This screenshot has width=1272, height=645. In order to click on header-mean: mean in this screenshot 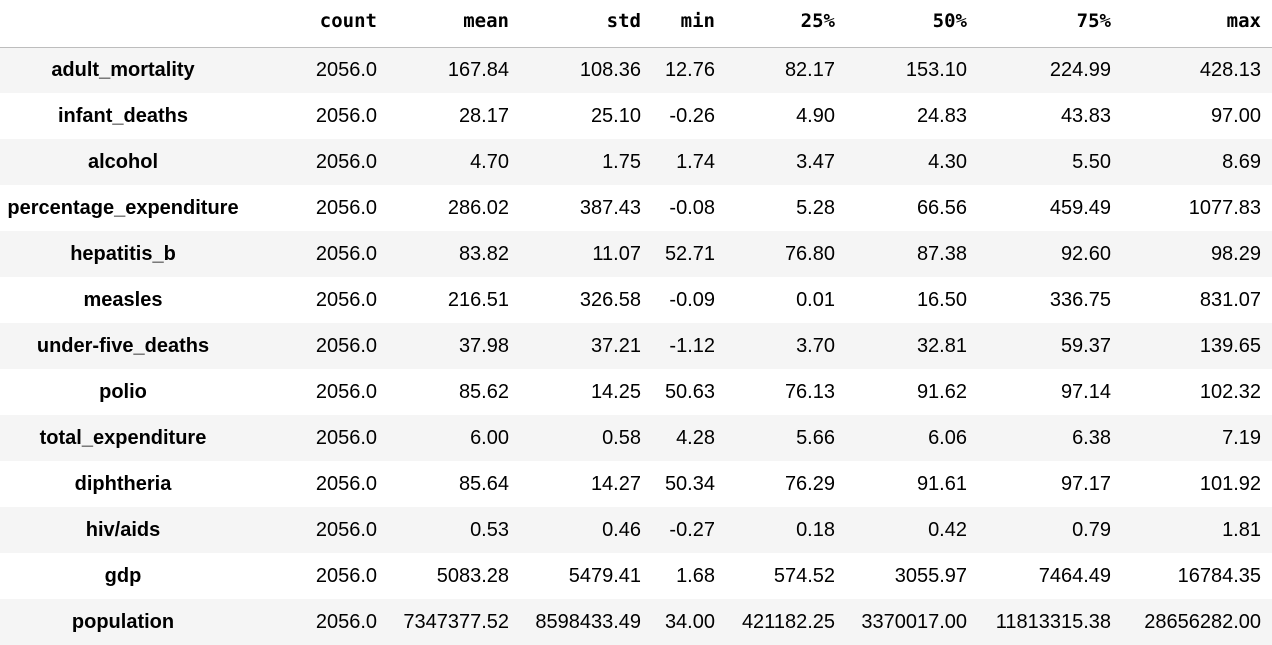, I will do `click(486, 21)`.